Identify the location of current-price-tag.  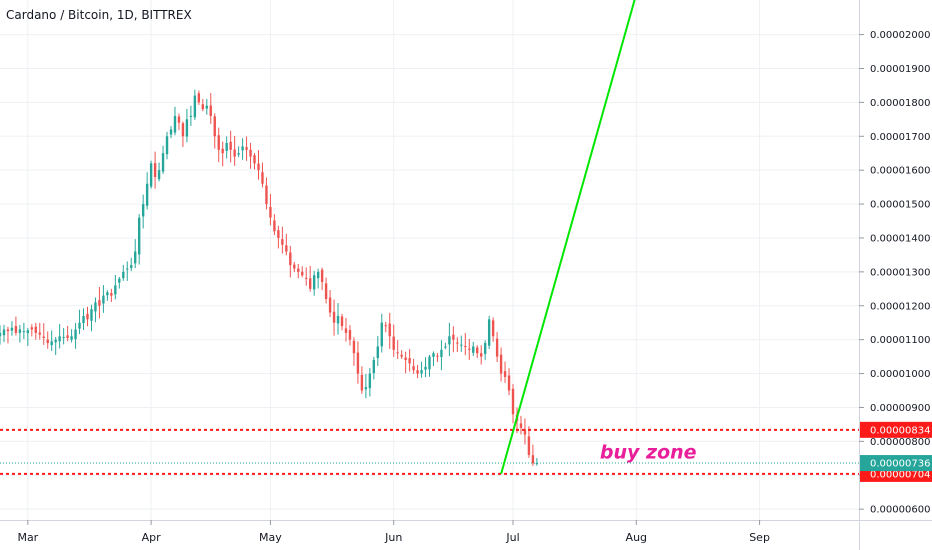
(896, 463).